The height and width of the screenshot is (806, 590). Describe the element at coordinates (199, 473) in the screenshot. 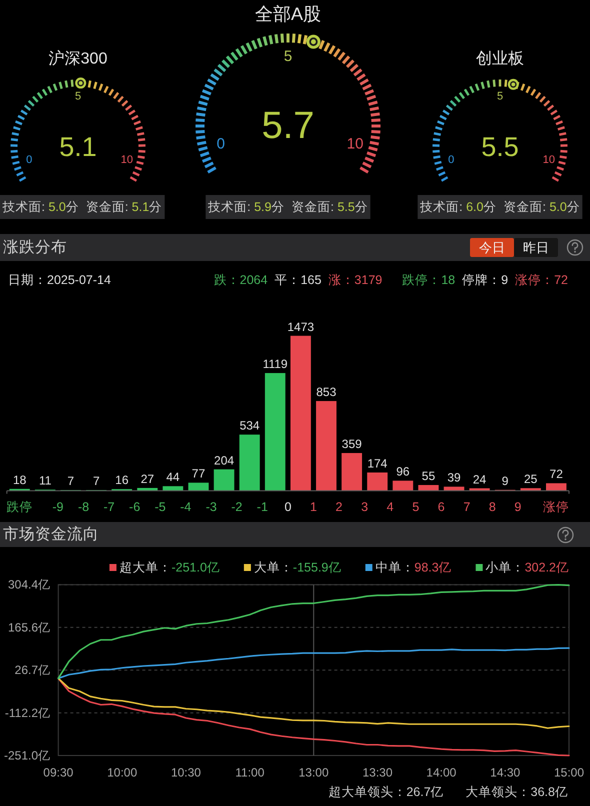

I see `data-label: 77` at that location.